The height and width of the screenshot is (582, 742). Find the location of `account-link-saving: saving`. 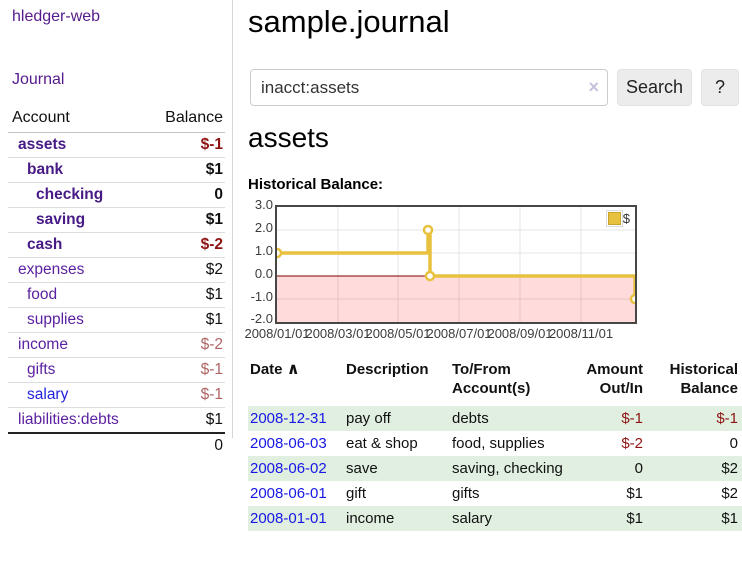

account-link-saving: saving is located at coordinates (61, 219).